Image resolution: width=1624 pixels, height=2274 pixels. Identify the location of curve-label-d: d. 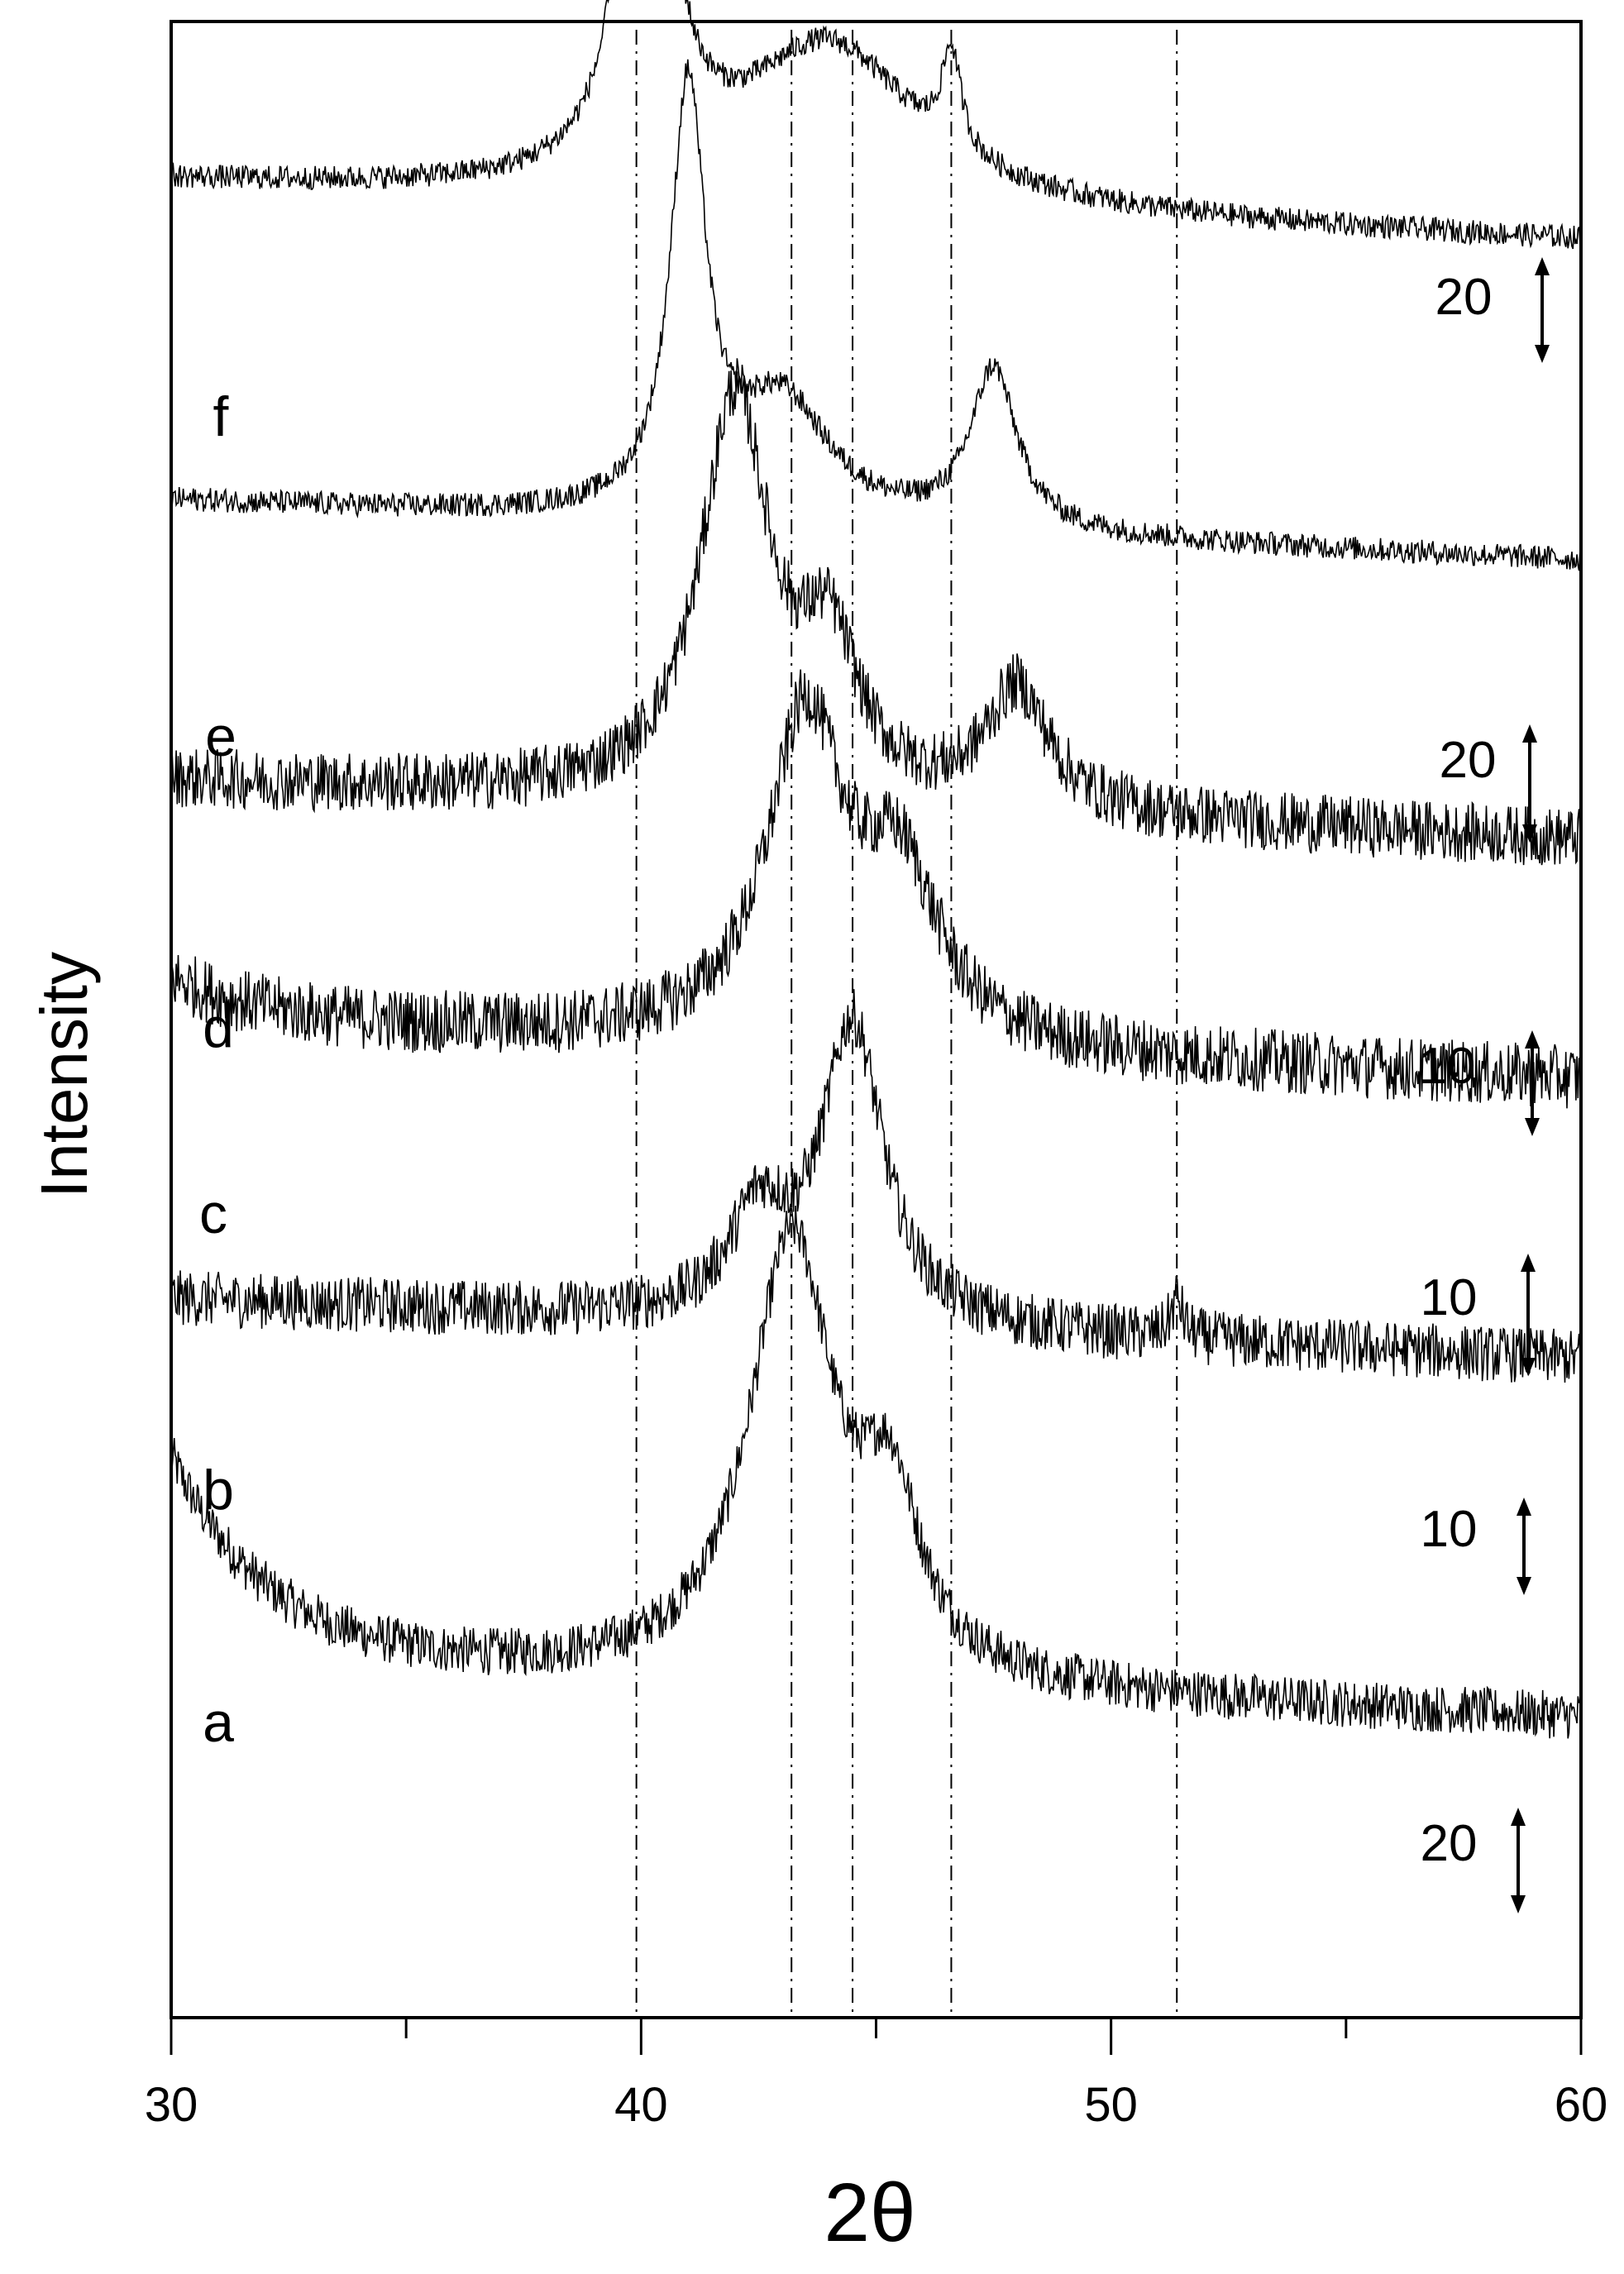
(218, 1028).